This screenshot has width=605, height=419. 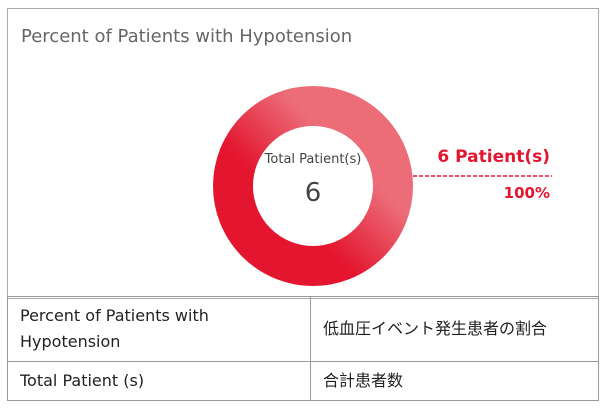 I want to click on panel-title: Percent of Patients with Hypotension, so click(x=186, y=36).